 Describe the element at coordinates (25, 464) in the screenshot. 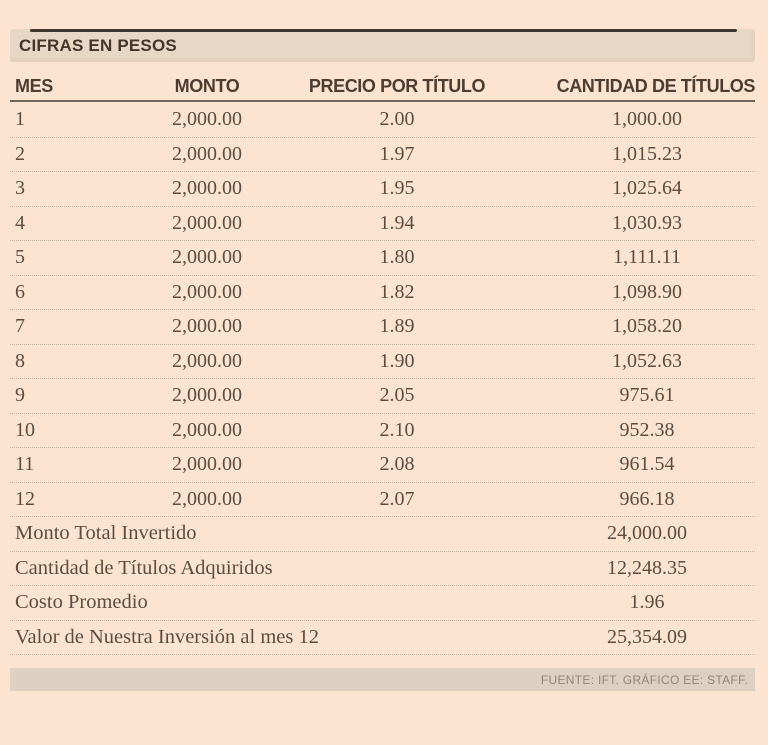

I see `cell-mes: 11` at that location.